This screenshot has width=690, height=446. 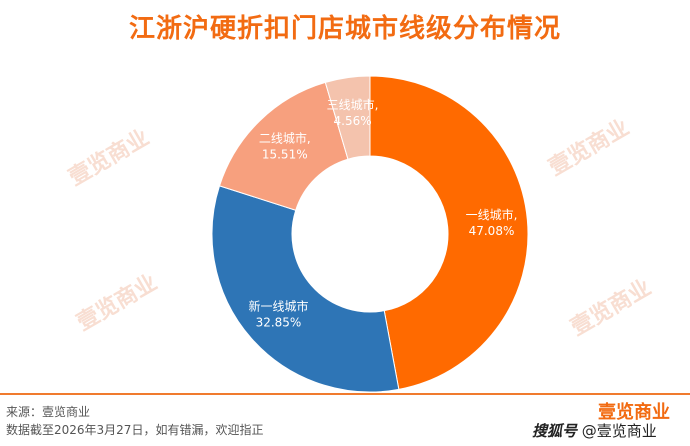 I want to click on slice-label-2: 新一线城市, so click(x=278, y=306).